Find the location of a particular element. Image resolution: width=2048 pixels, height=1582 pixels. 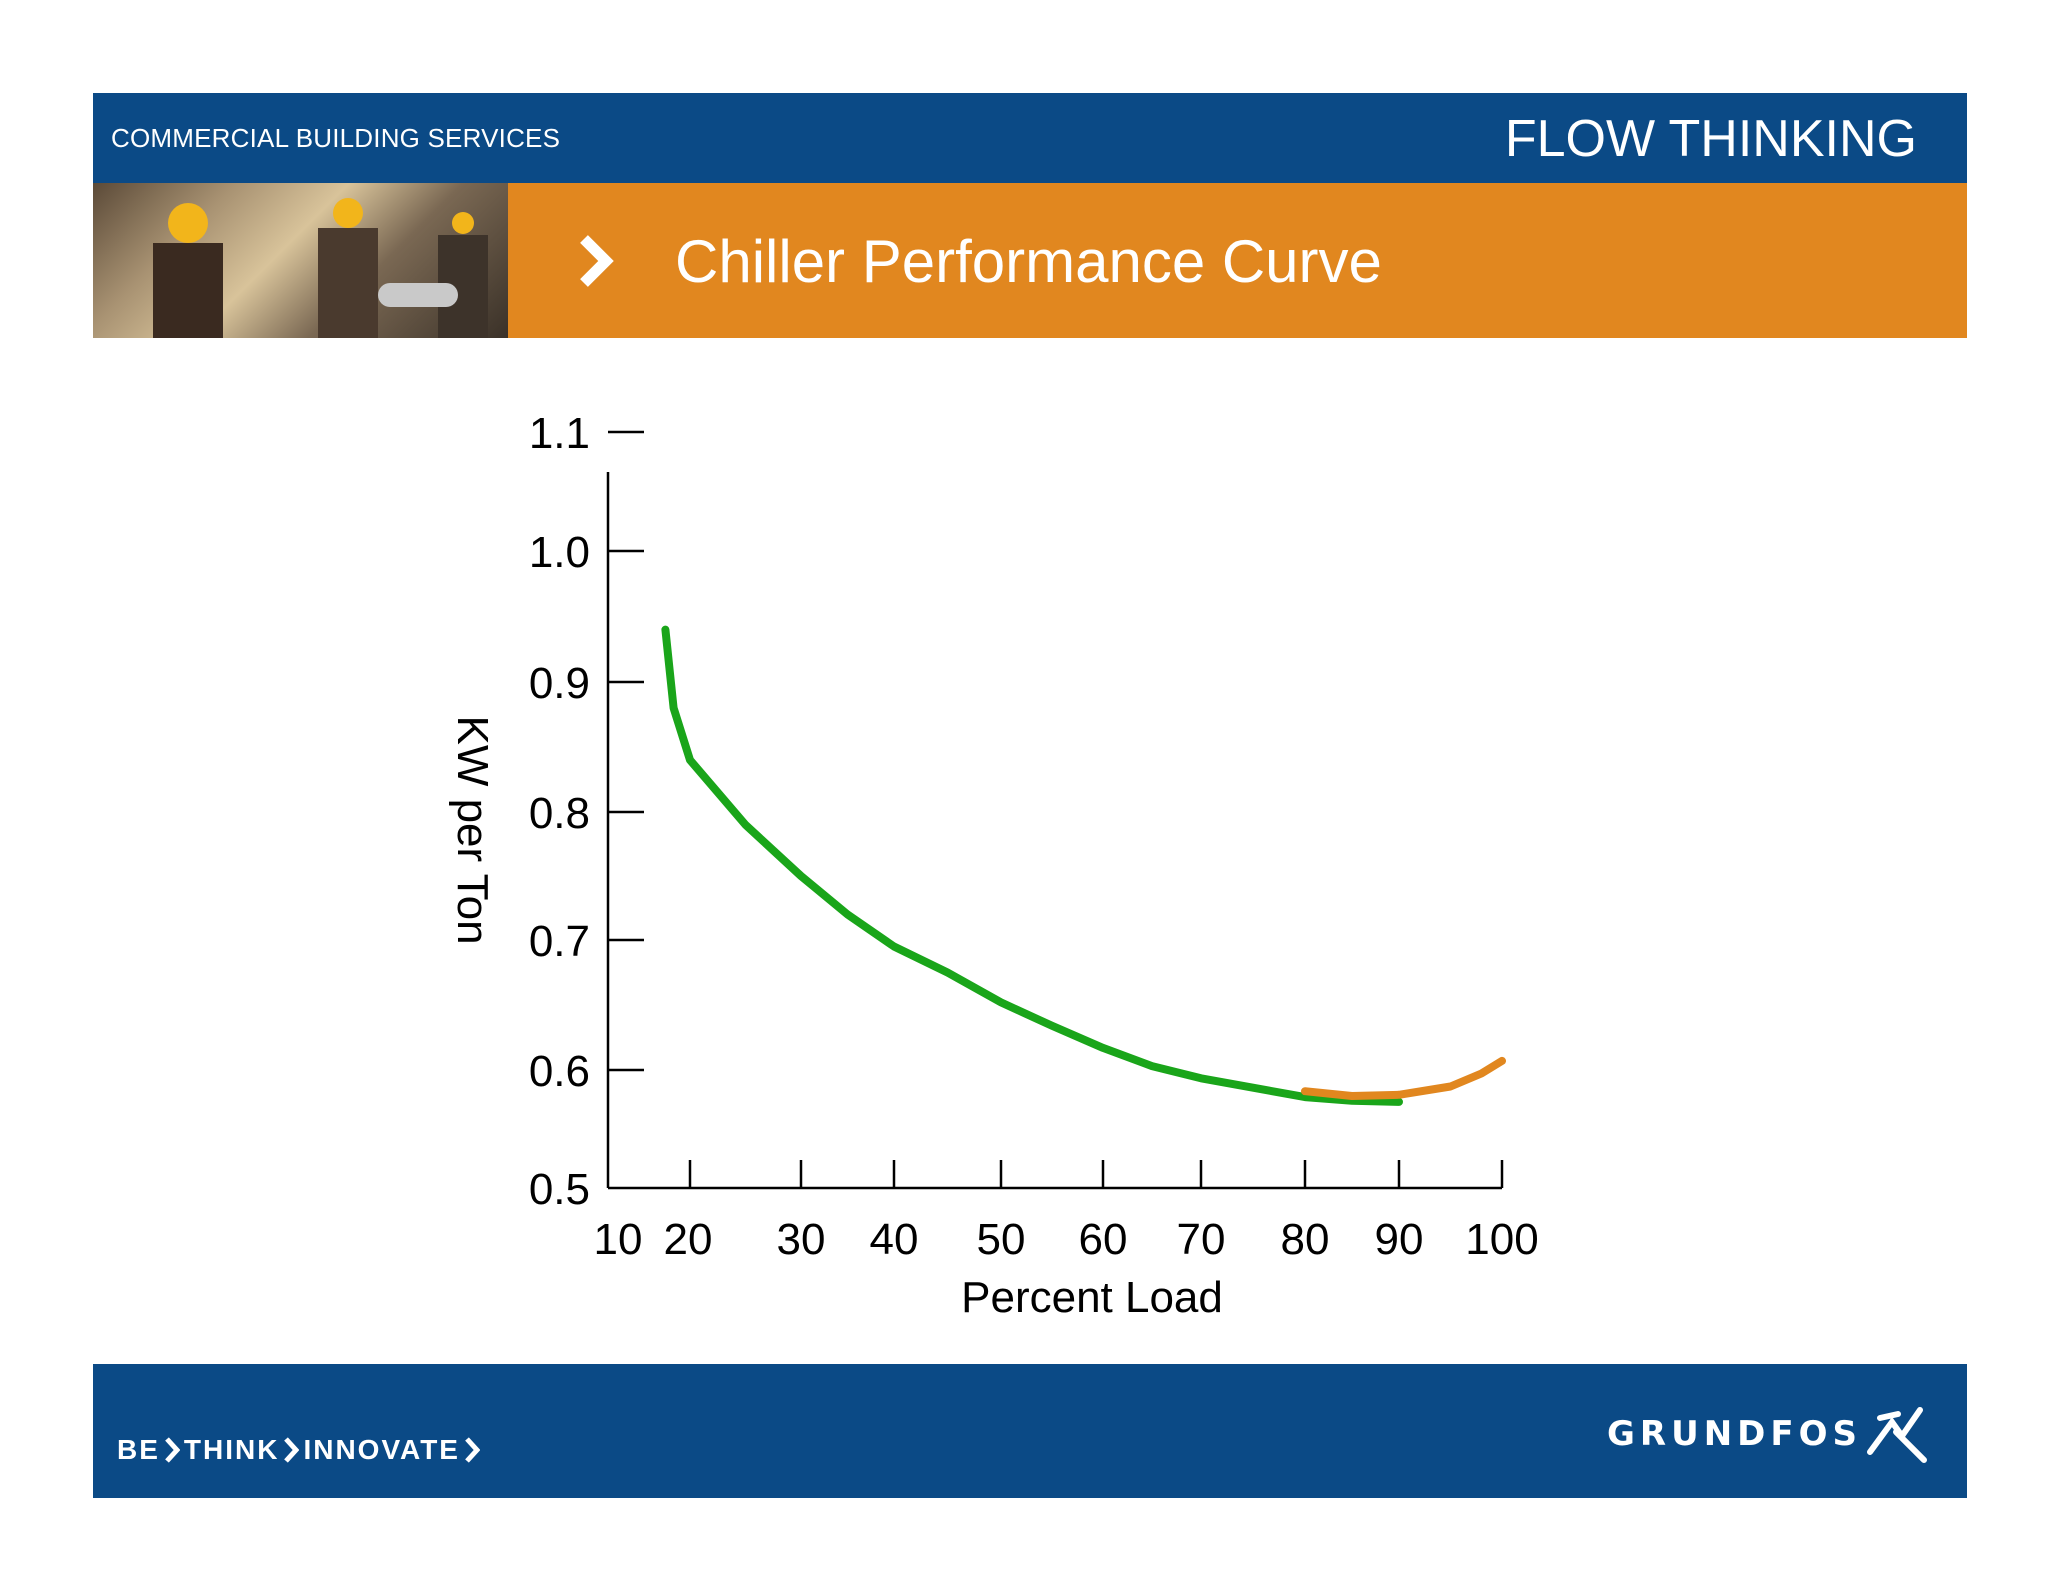

x-tick-label: 90 is located at coordinates (1399, 1239).